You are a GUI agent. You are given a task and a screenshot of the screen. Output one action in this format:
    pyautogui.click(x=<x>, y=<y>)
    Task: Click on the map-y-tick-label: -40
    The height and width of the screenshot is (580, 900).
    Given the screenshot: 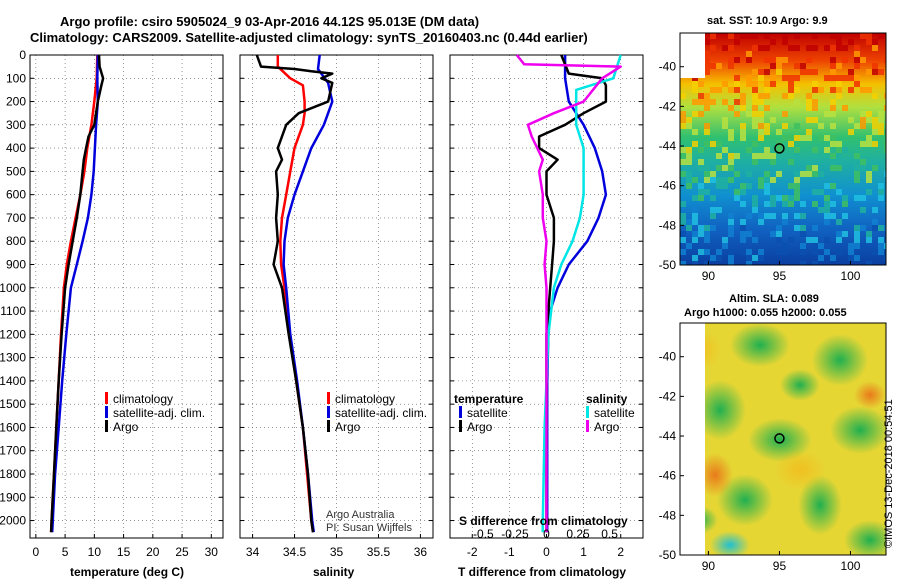 What is the action you would take?
    pyautogui.click(x=668, y=67)
    